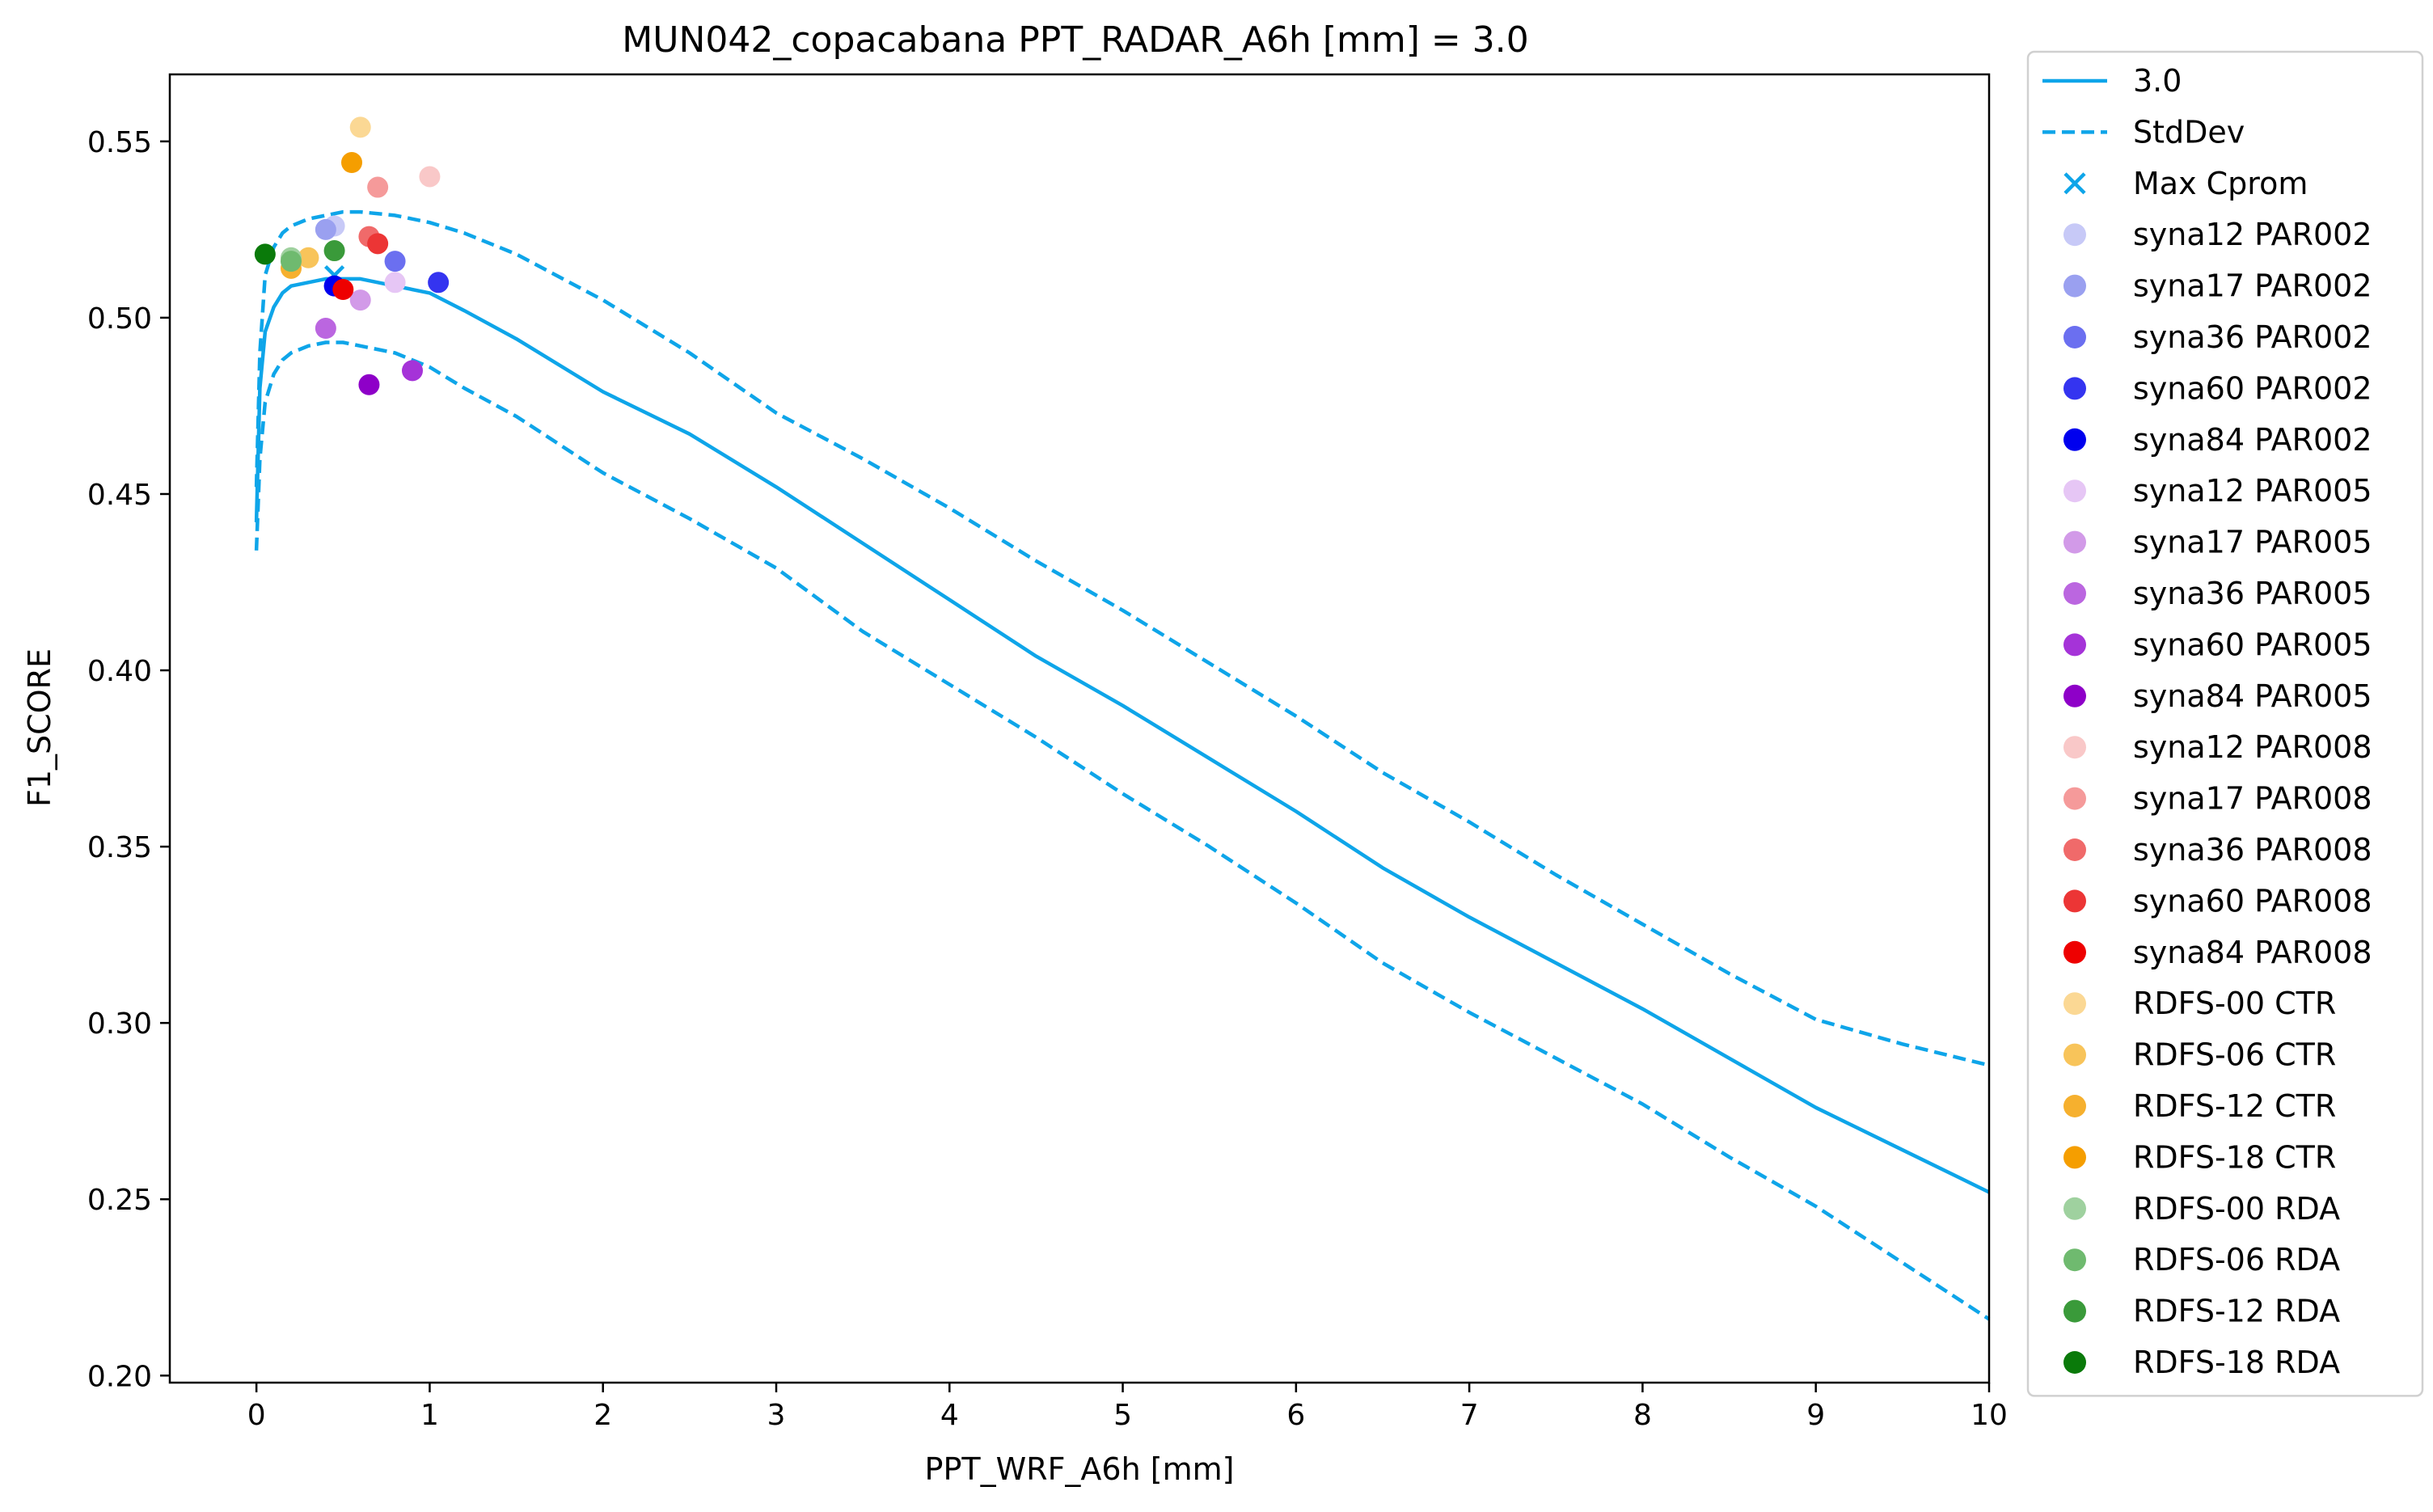  What do you see at coordinates (1122, 1416) in the screenshot?
I see `x-tick-label-5: 5` at bounding box center [1122, 1416].